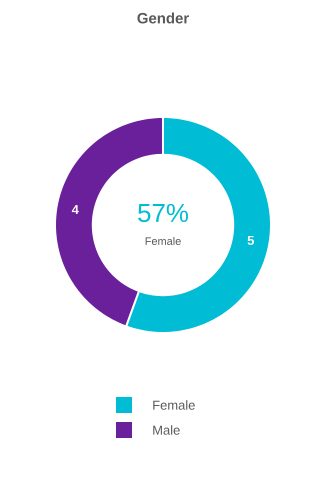  I want to click on data-label: 4, so click(75, 209).